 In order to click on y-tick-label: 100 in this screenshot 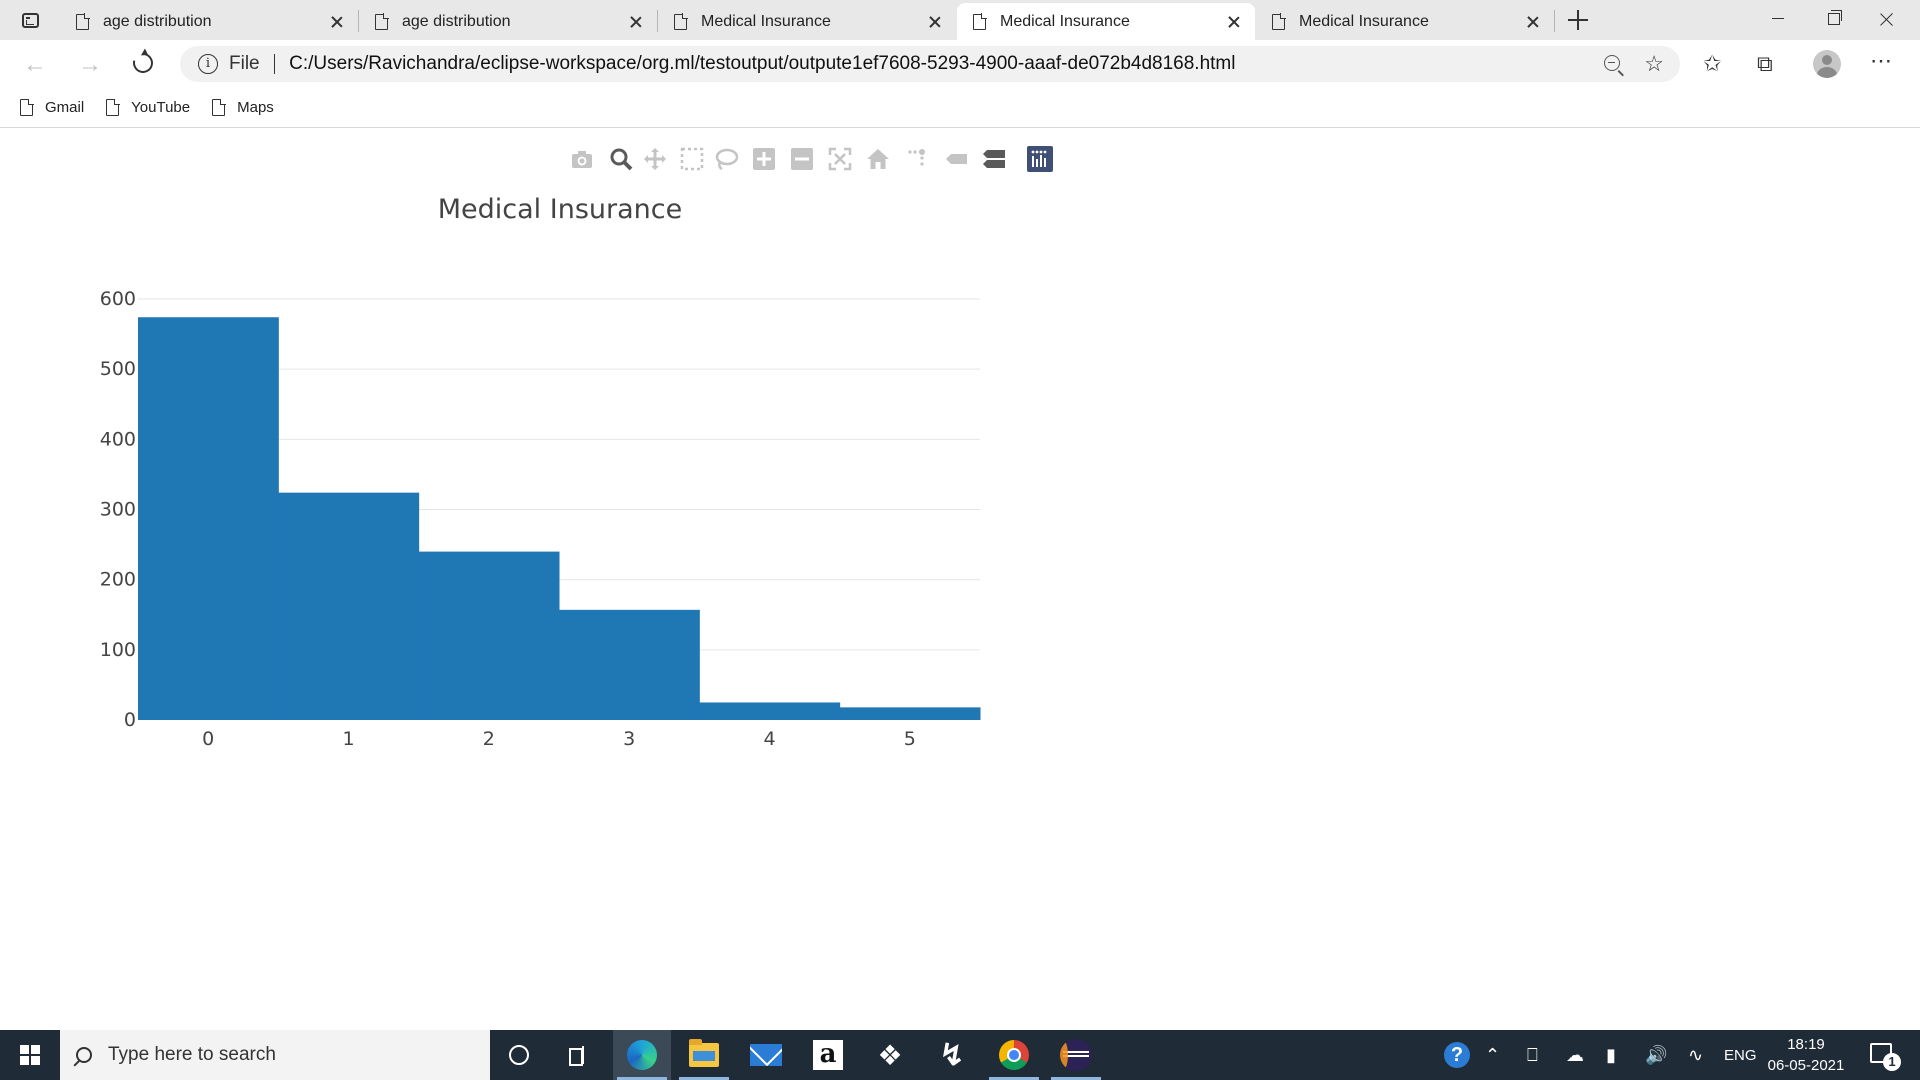, I will do `click(118, 650)`.